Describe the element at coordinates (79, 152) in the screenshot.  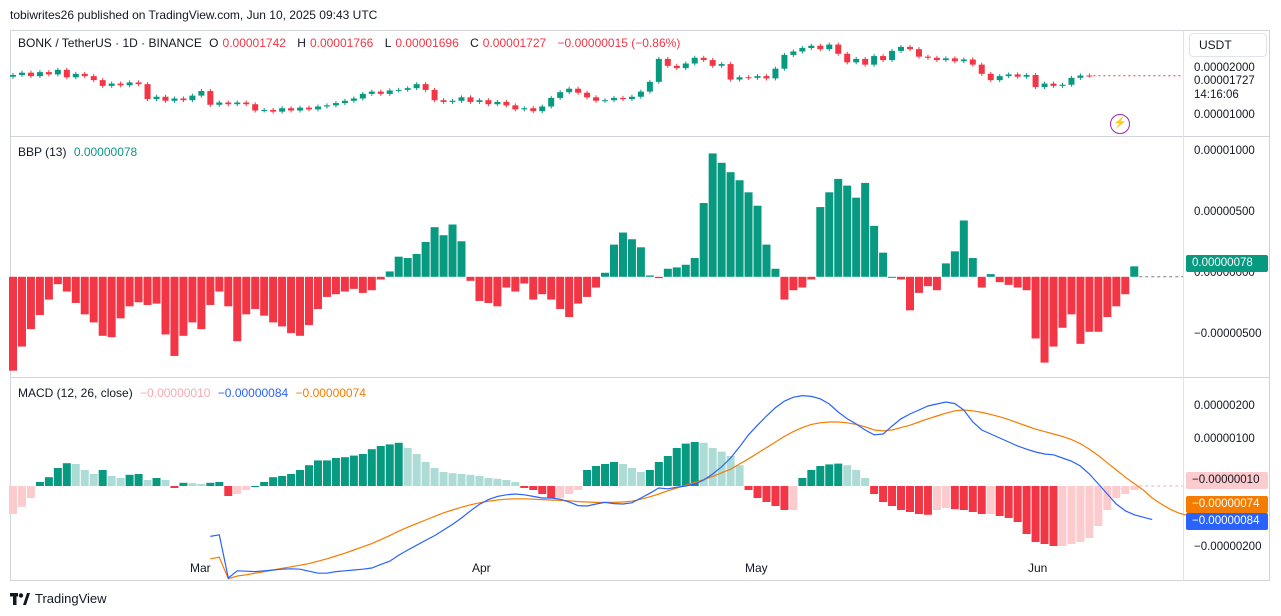
I see `bbp-legend: BBP (13) 0.00000078` at that location.